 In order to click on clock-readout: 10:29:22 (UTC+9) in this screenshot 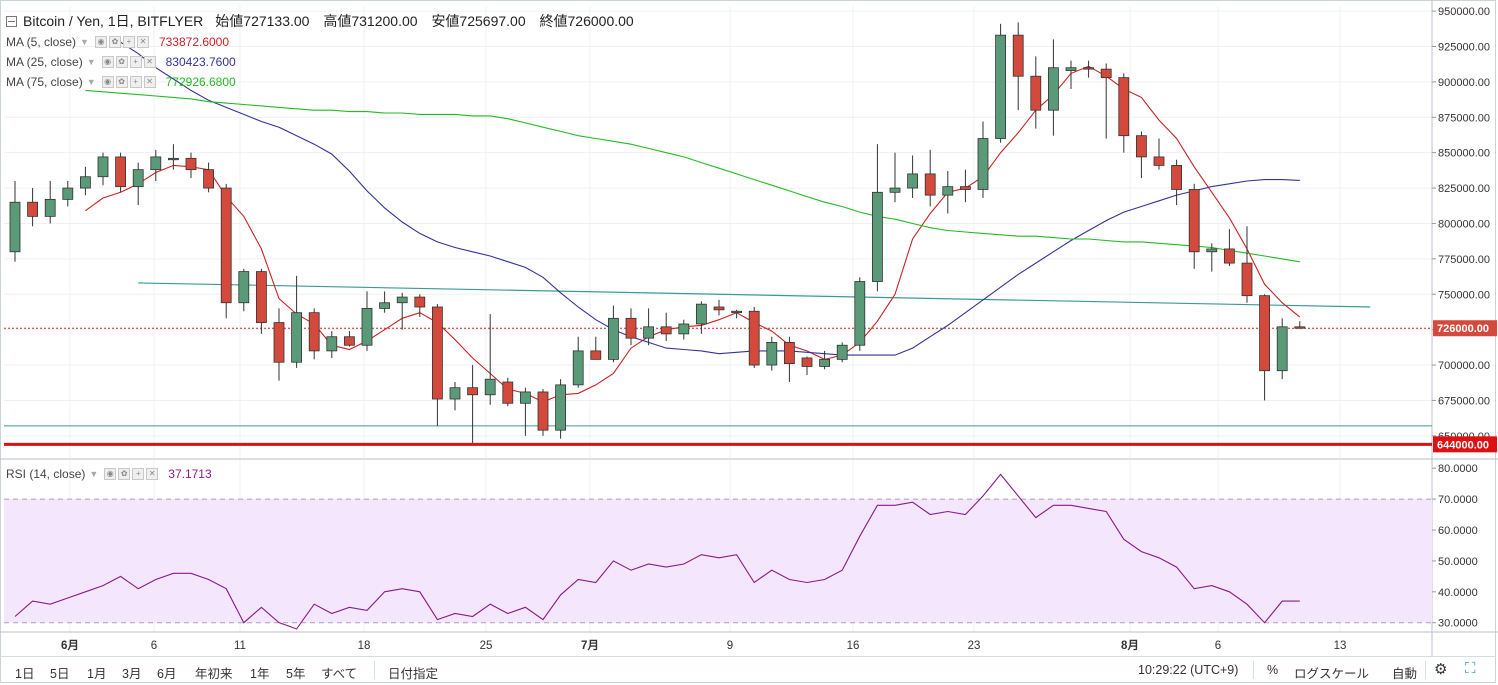, I will do `click(1188, 670)`.